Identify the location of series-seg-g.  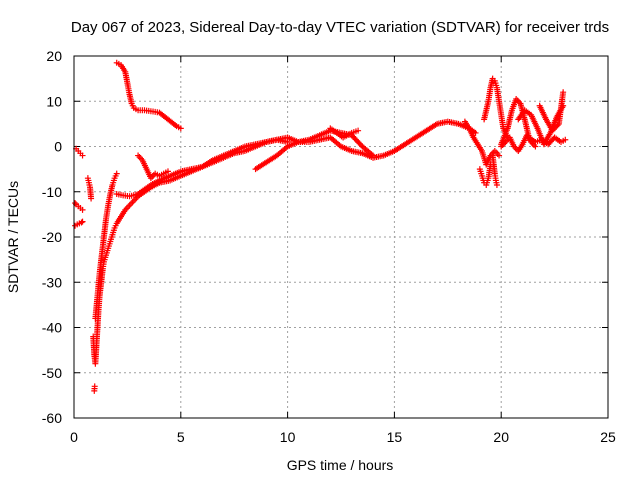
(106, 246).